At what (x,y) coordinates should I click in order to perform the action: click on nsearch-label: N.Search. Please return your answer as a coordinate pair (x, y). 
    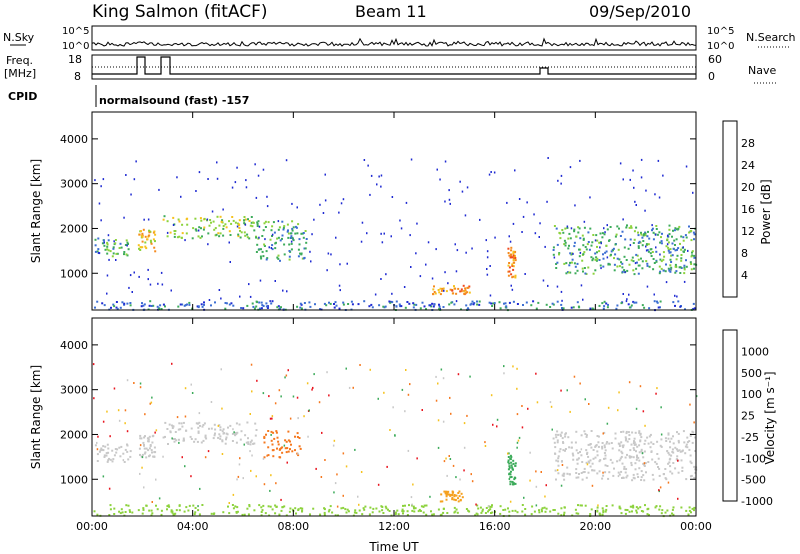
    Looking at the image, I should click on (771, 37).